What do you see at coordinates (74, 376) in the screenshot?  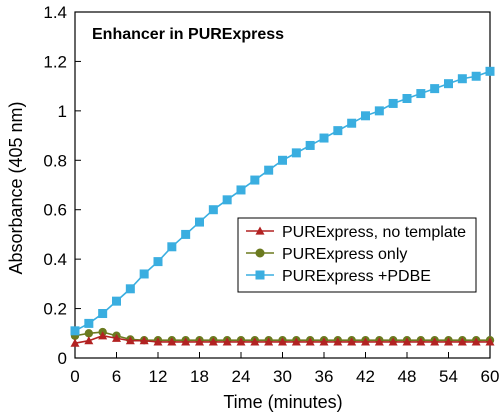 I see `x-tick-label: 0` at bounding box center [74, 376].